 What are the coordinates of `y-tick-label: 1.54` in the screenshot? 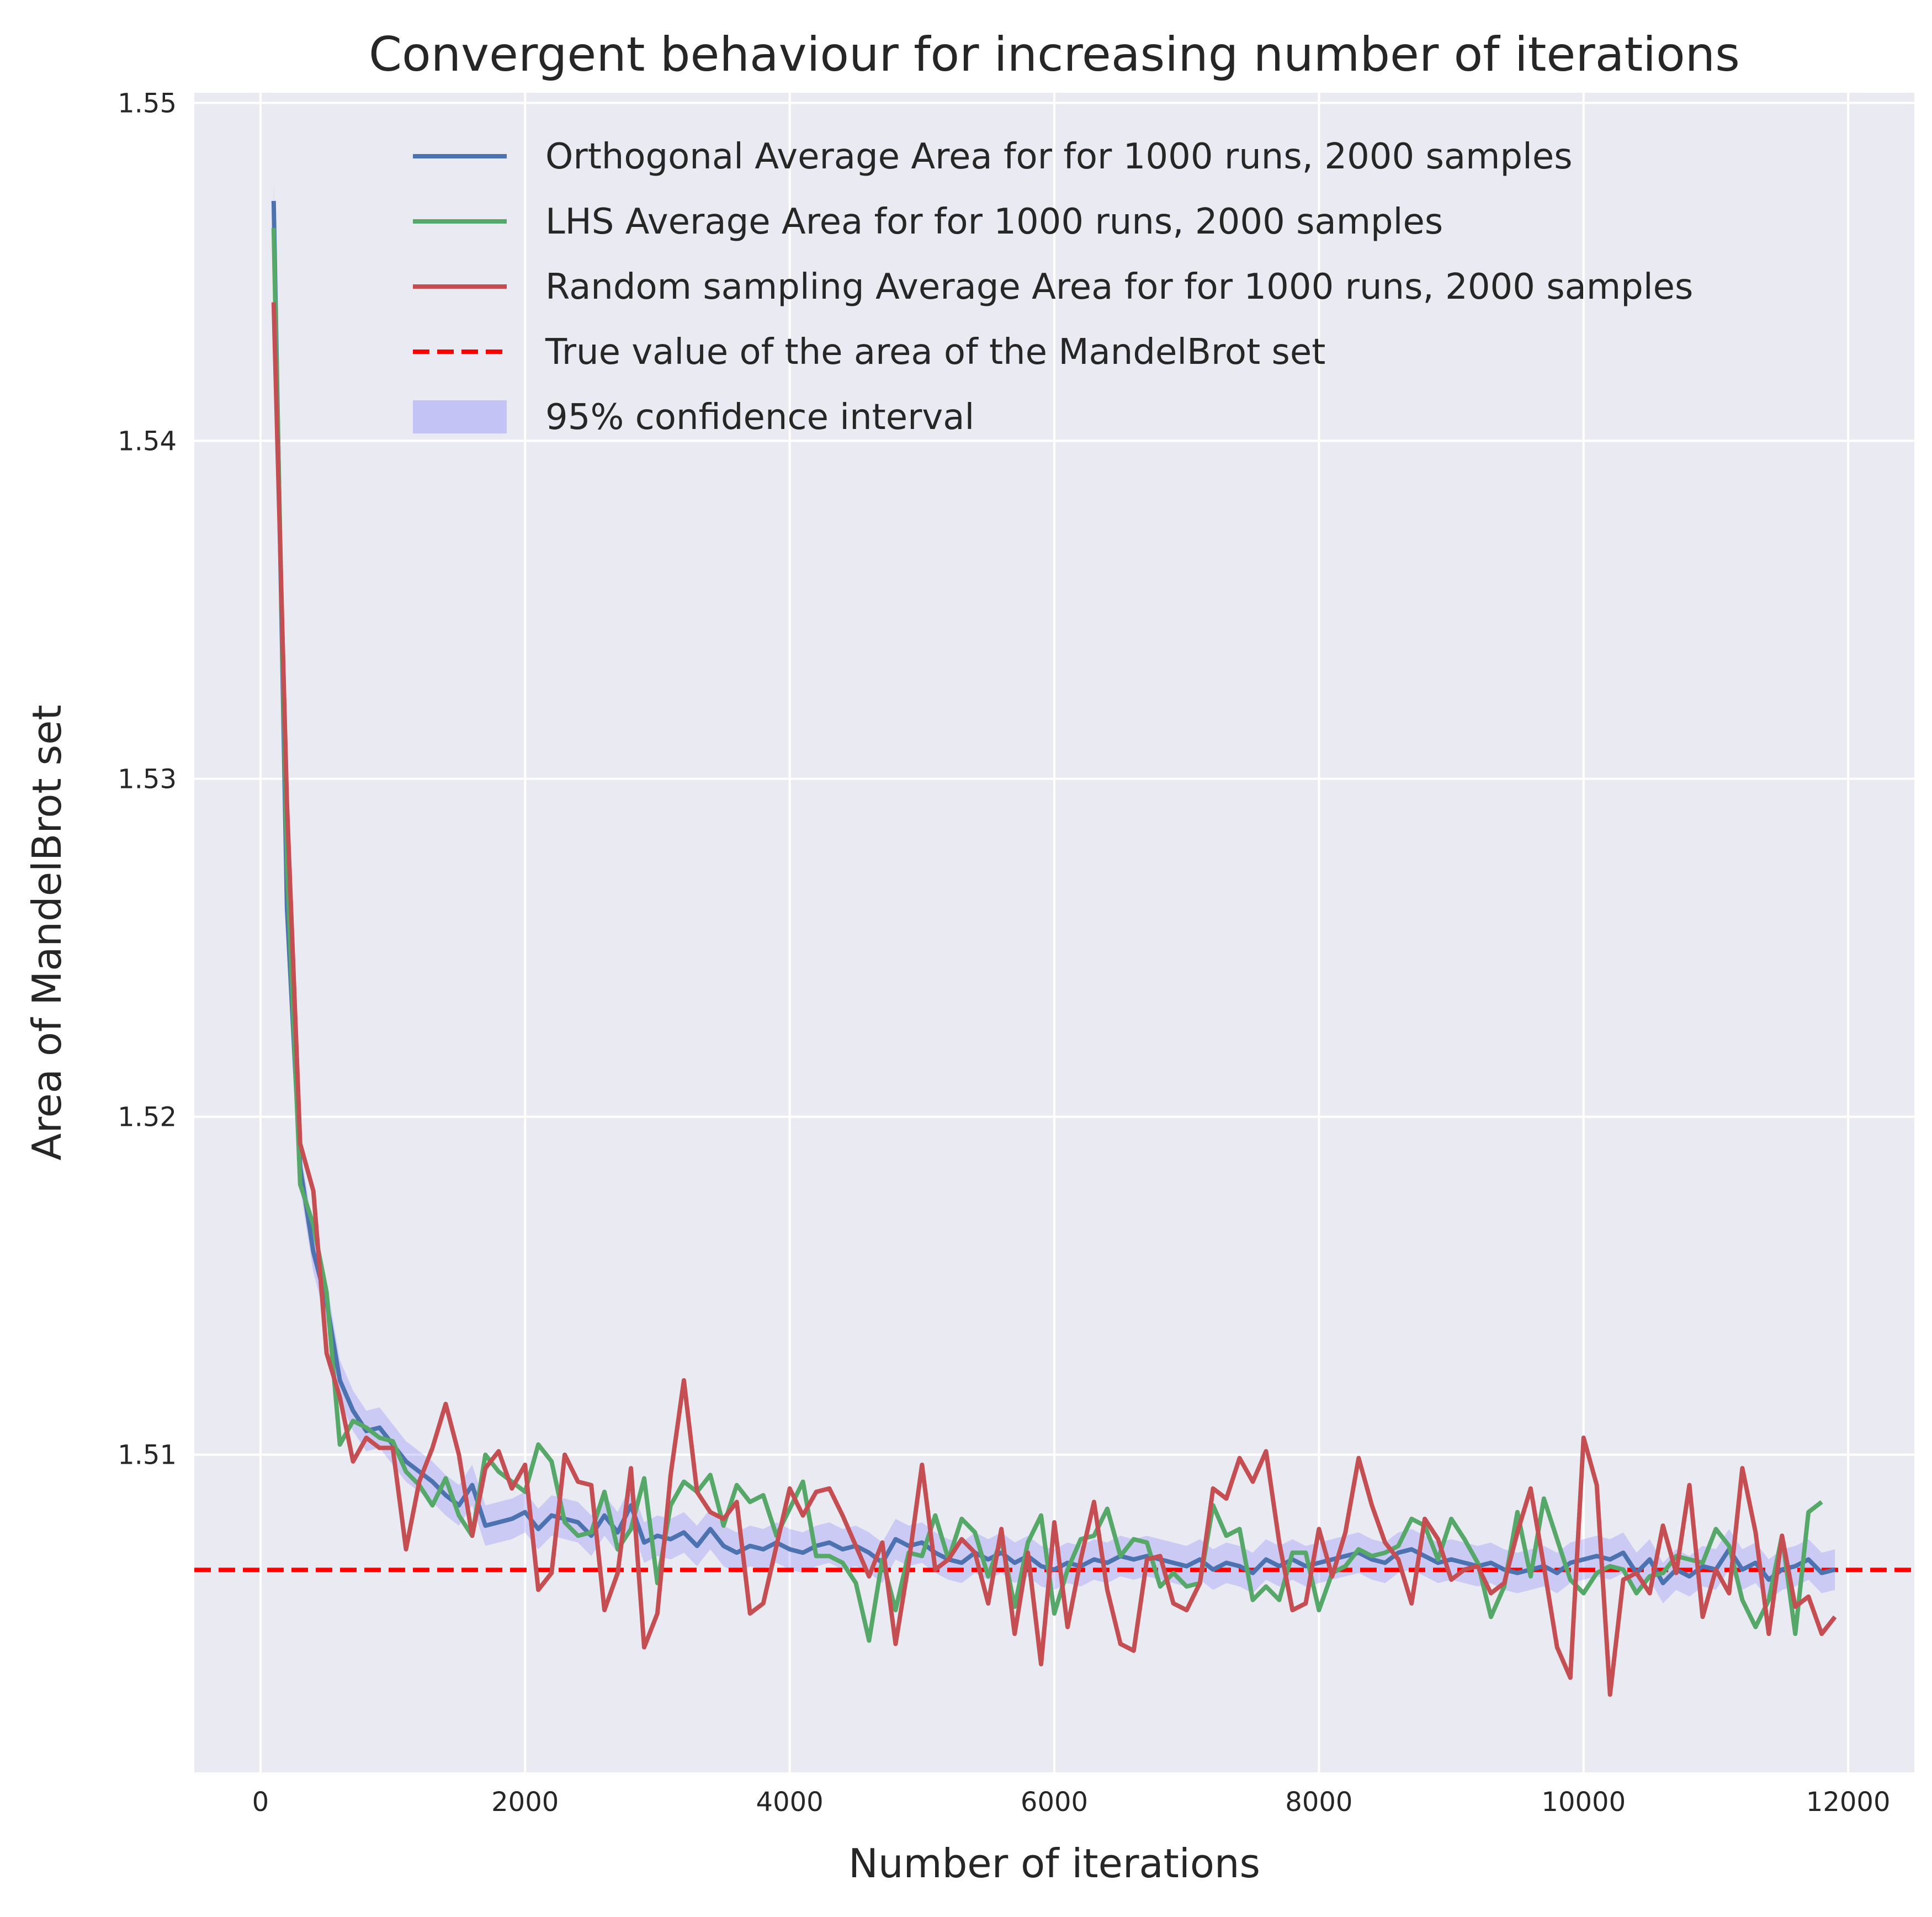 It's located at (148, 441).